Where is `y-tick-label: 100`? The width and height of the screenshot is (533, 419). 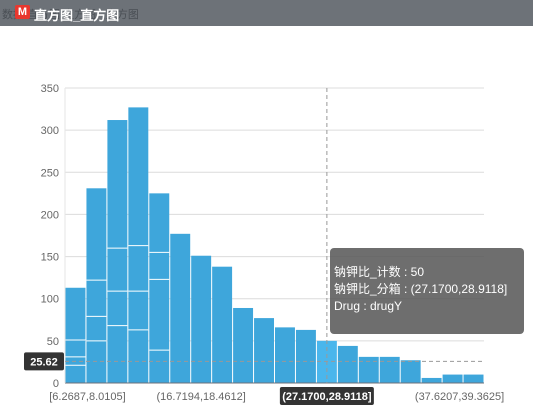
y-tick-label: 100 is located at coordinates (50, 300).